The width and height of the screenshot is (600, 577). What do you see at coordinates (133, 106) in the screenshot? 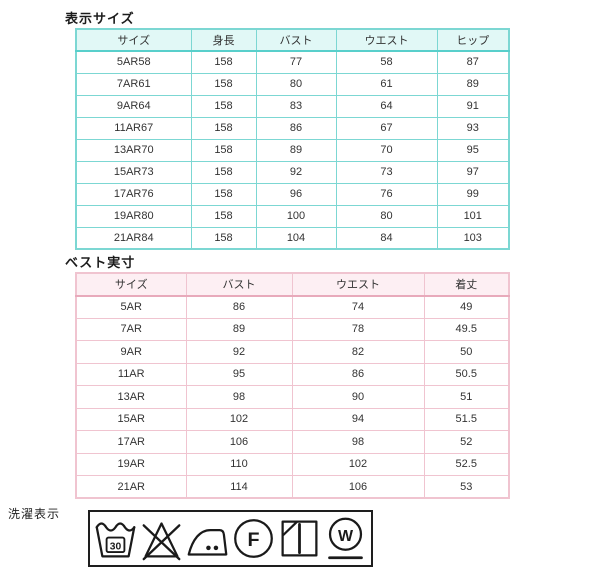
I see `table-cell: 9AR64` at bounding box center [133, 106].